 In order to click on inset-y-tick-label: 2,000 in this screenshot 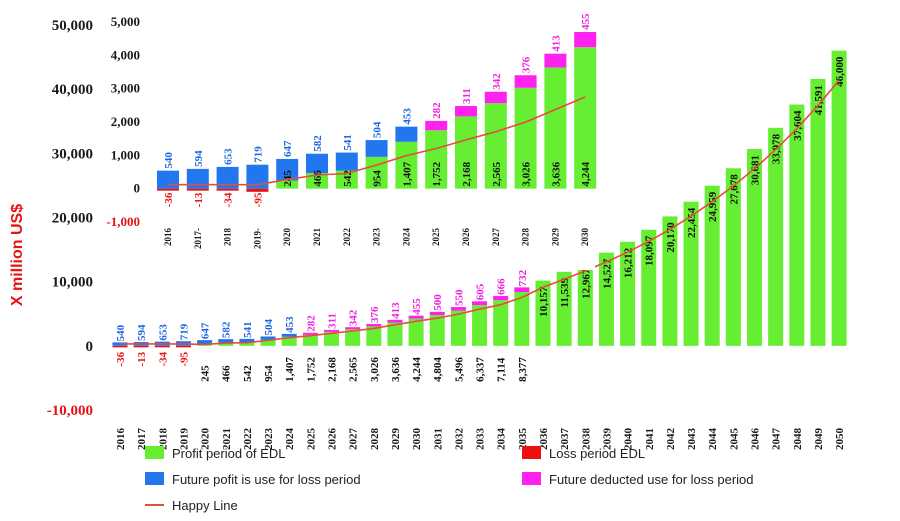, I will do `click(125, 121)`.